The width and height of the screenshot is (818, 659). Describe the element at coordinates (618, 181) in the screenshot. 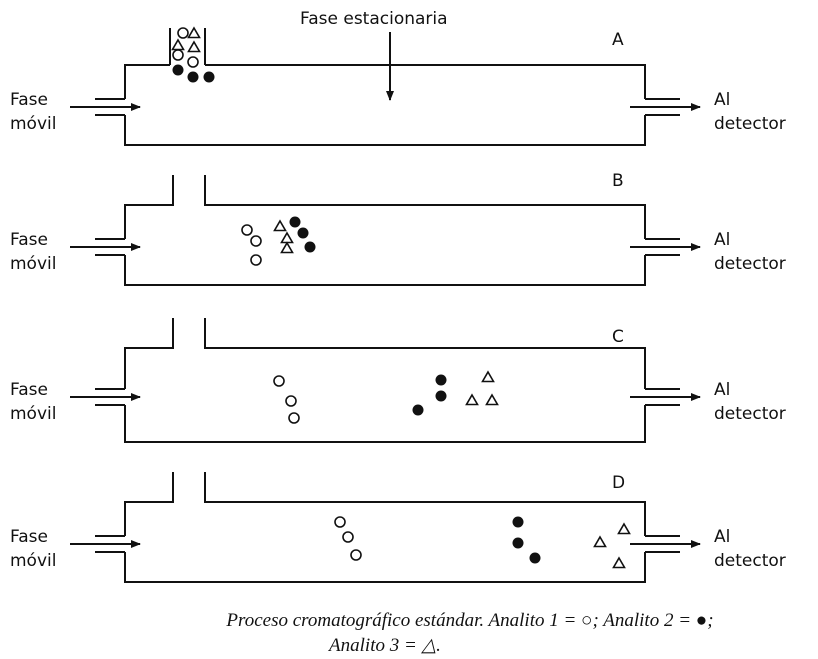

I see `panel-label: B` at that location.